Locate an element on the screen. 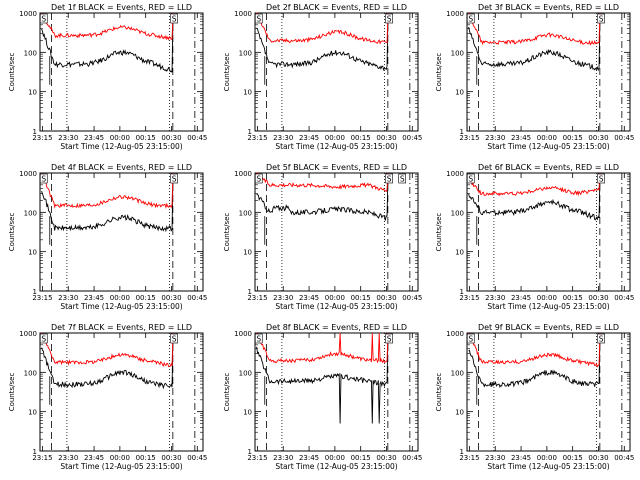 This screenshot has height=480, width=640. chart-title: Det 2f BLACK = Events, RED = LLD is located at coordinates (336, 7).